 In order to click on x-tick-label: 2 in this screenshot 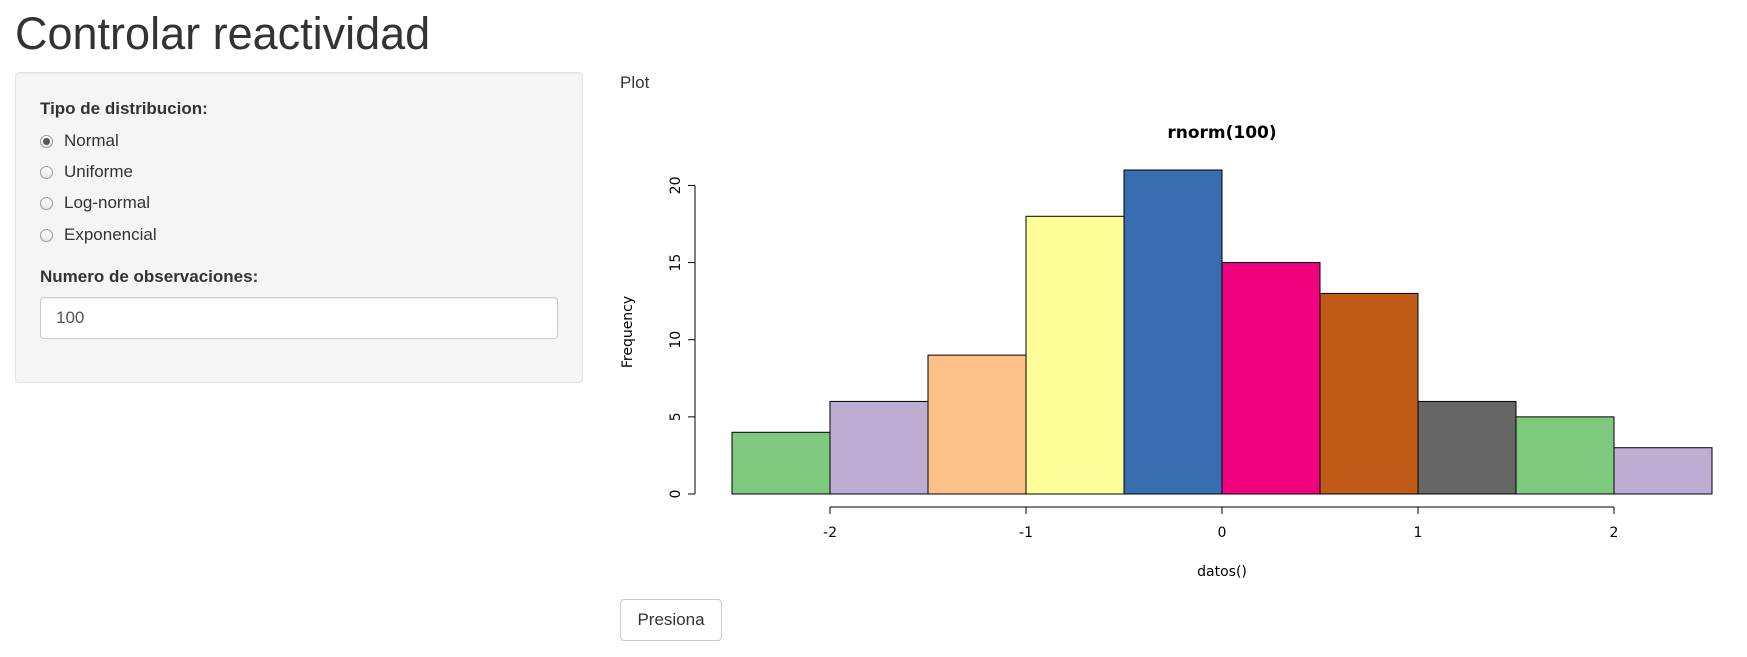, I will do `click(1614, 533)`.